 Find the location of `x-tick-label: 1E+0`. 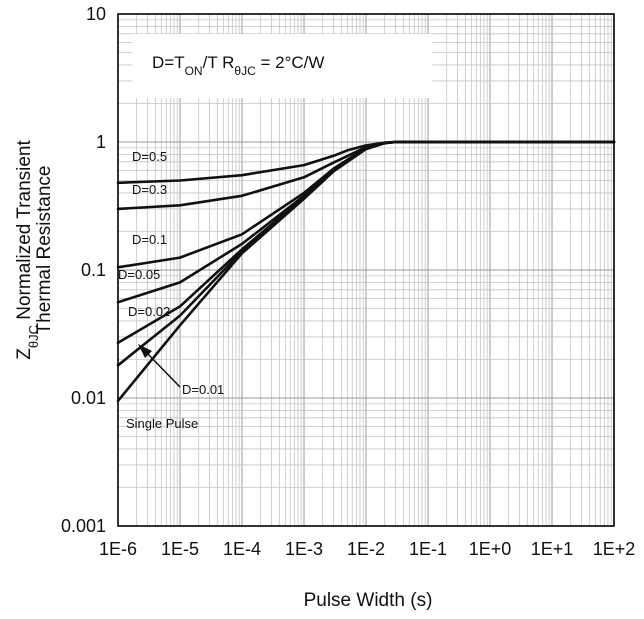

x-tick-label: 1E+0 is located at coordinates (490, 549).